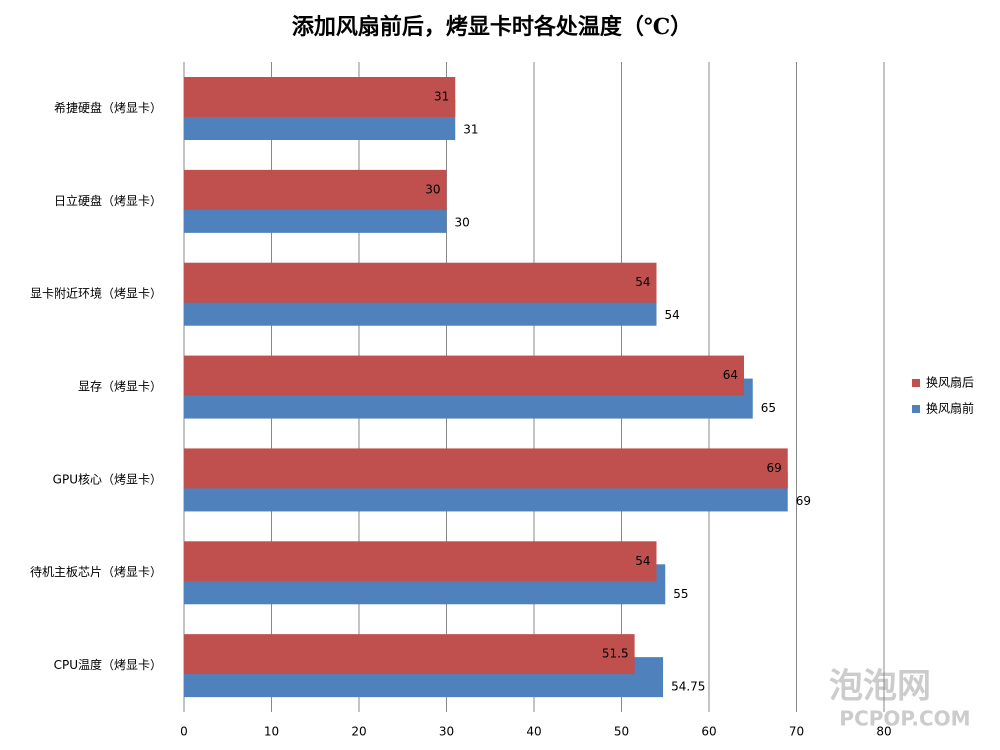  I want to click on y-tick-label: 待机主板芯片（烤显卡）, so click(96, 571).